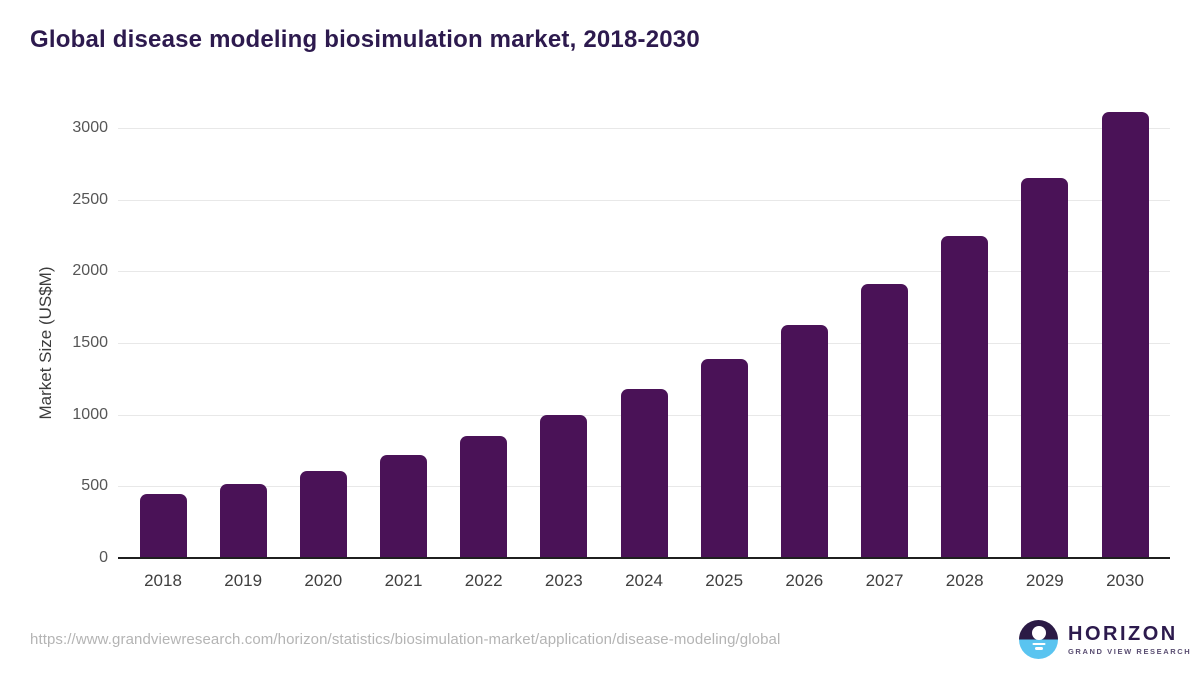 The width and height of the screenshot is (1200, 675). What do you see at coordinates (724, 458) in the screenshot?
I see `bar-2025` at bounding box center [724, 458].